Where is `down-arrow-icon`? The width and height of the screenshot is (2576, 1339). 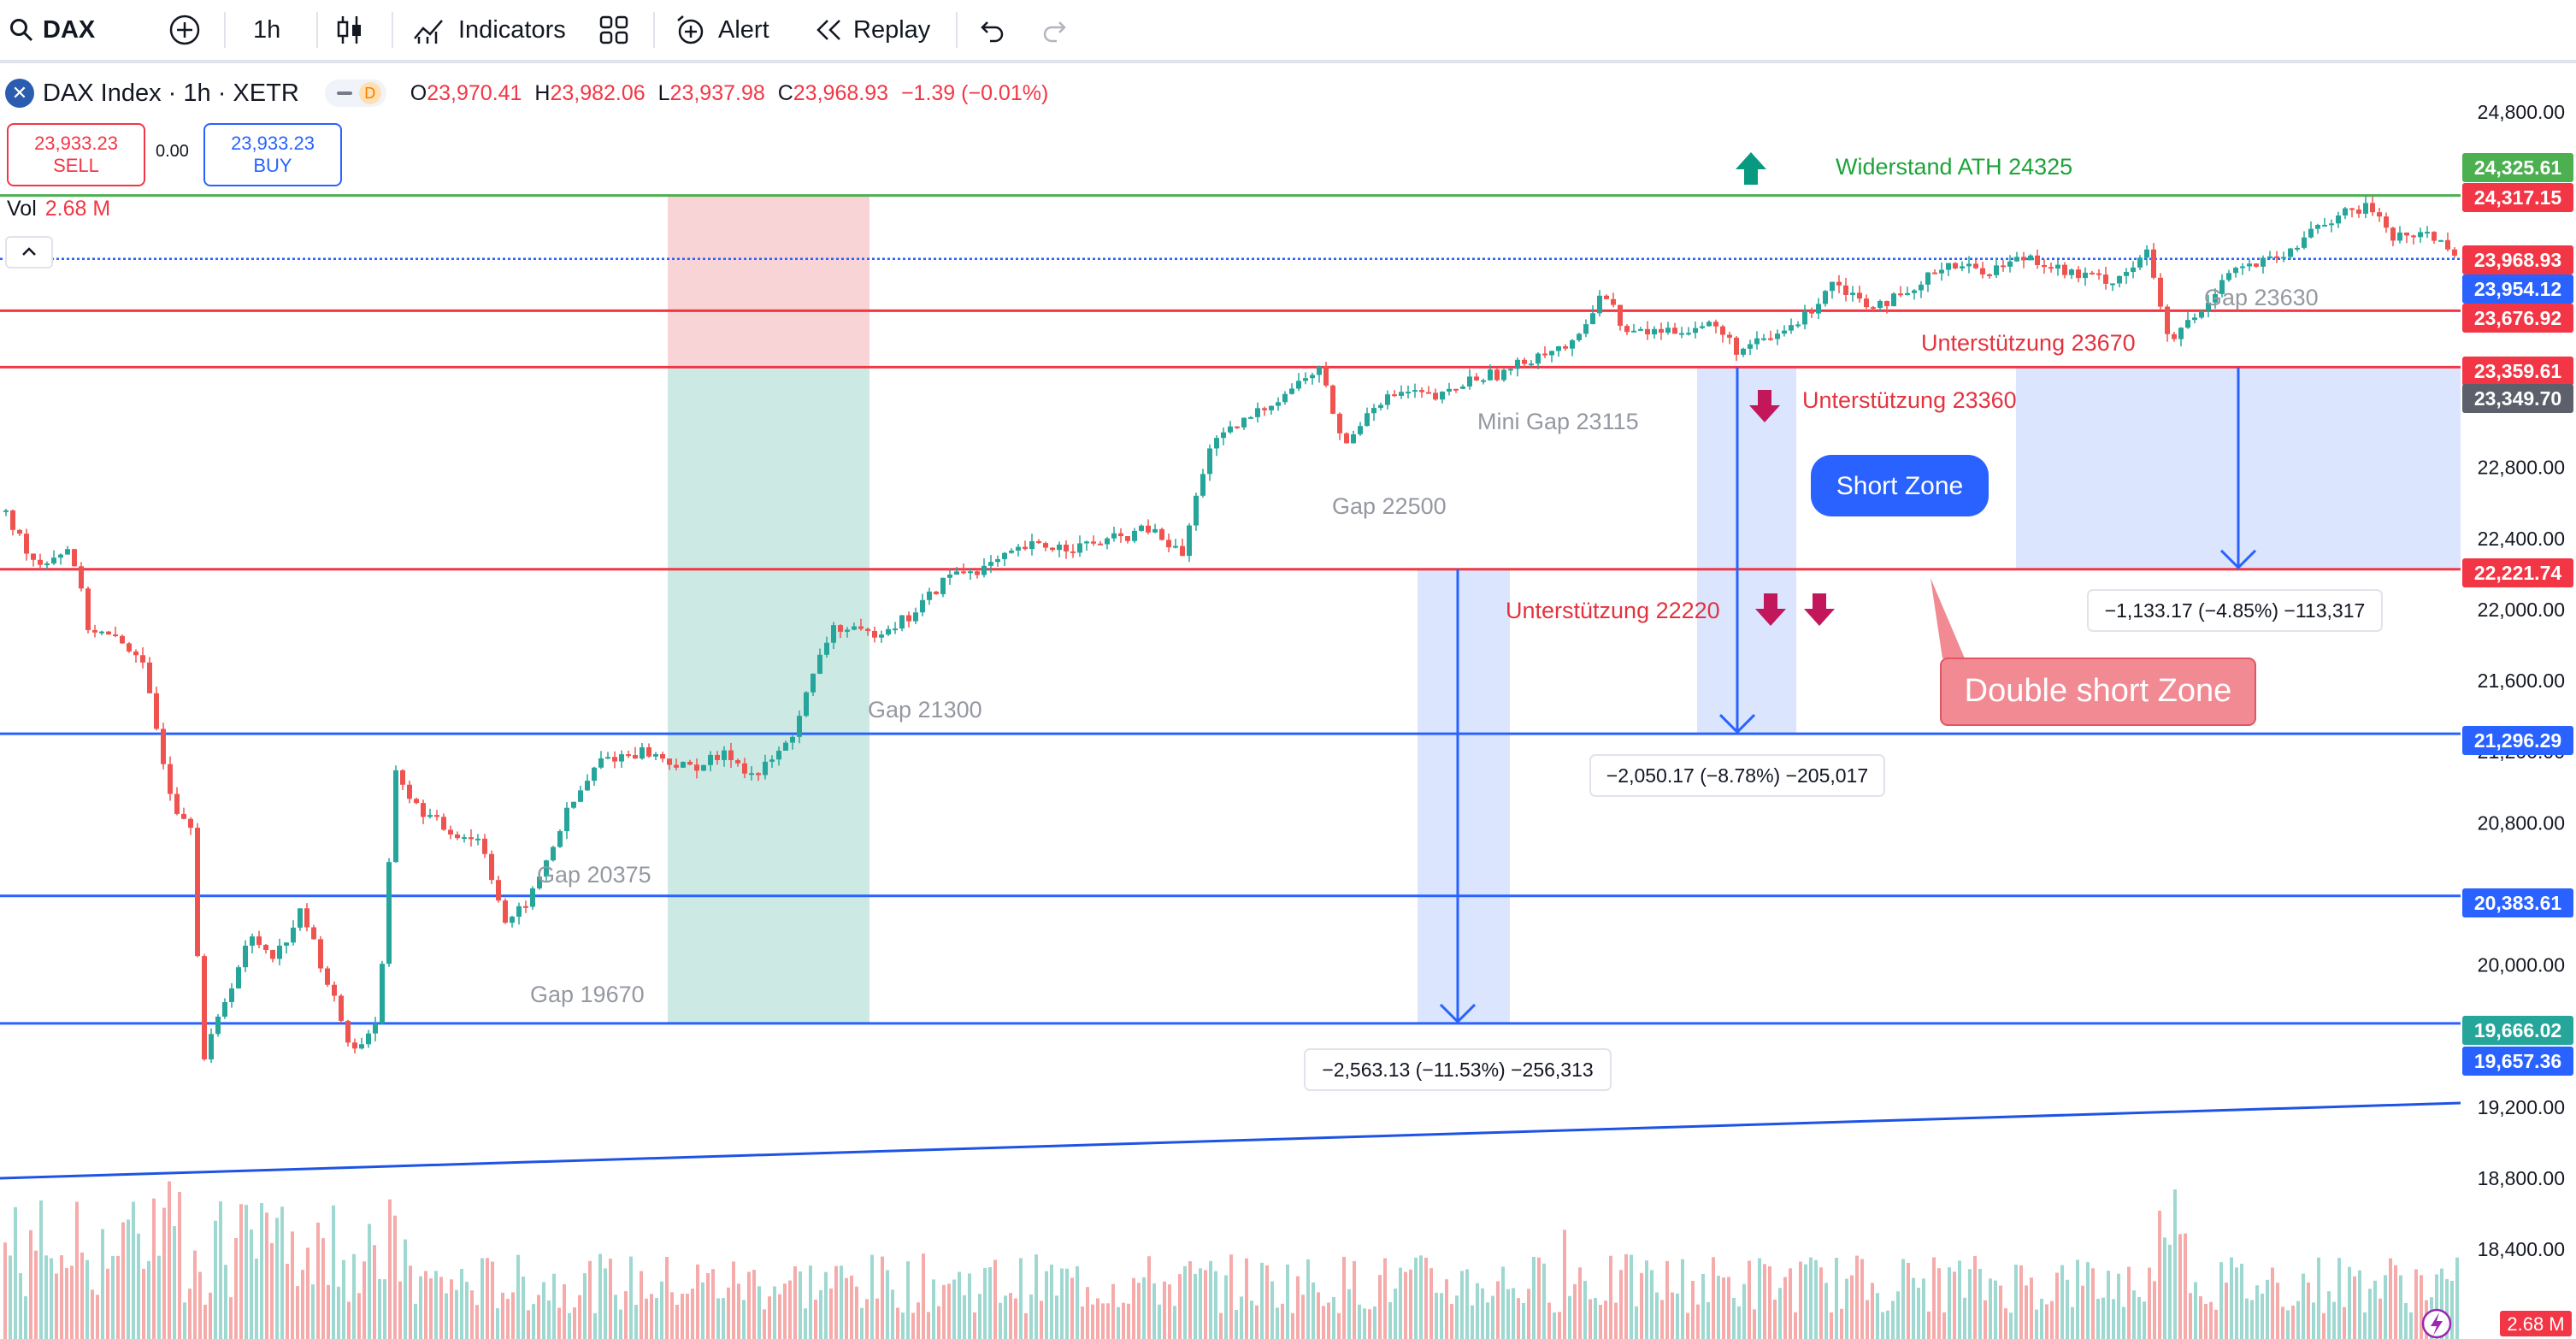 down-arrow-icon is located at coordinates (1771, 609).